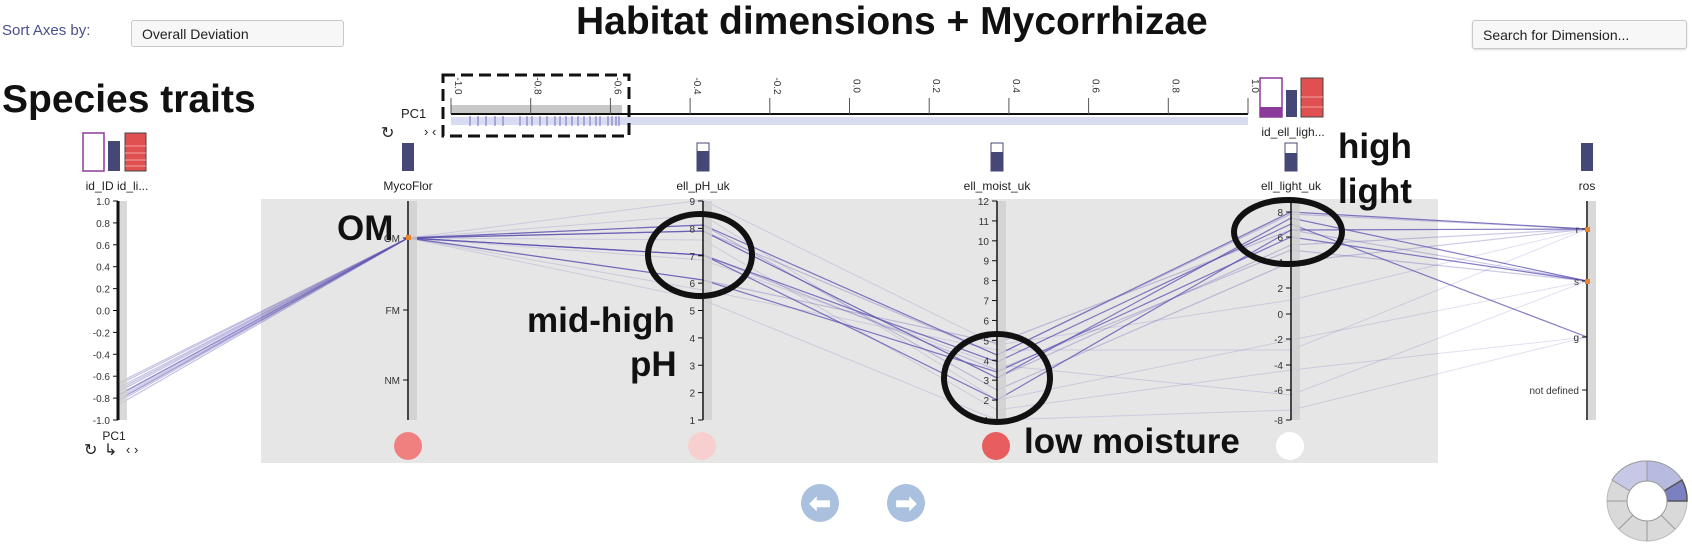 The width and height of the screenshot is (1692, 552). I want to click on moist-axis-label: ell_moist_uk, so click(997, 186).